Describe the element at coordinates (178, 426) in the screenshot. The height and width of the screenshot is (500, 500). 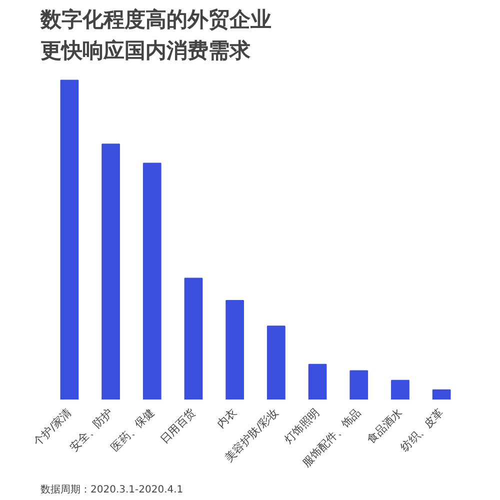
I see `x-tick-label: 日用百货` at that location.